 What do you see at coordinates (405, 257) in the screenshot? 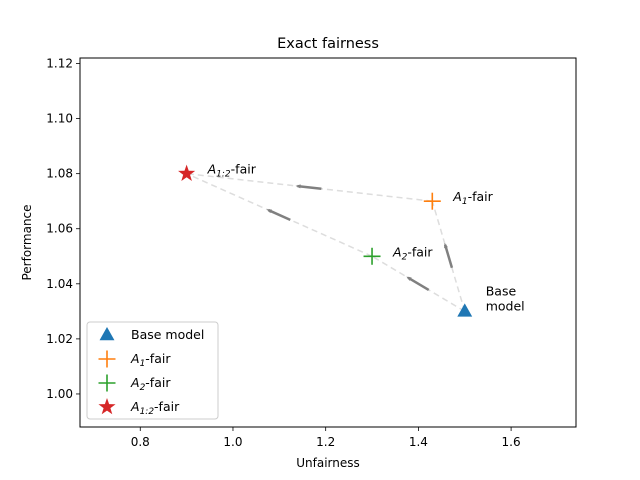
I see `annotation-2-sub: 2` at bounding box center [405, 257].